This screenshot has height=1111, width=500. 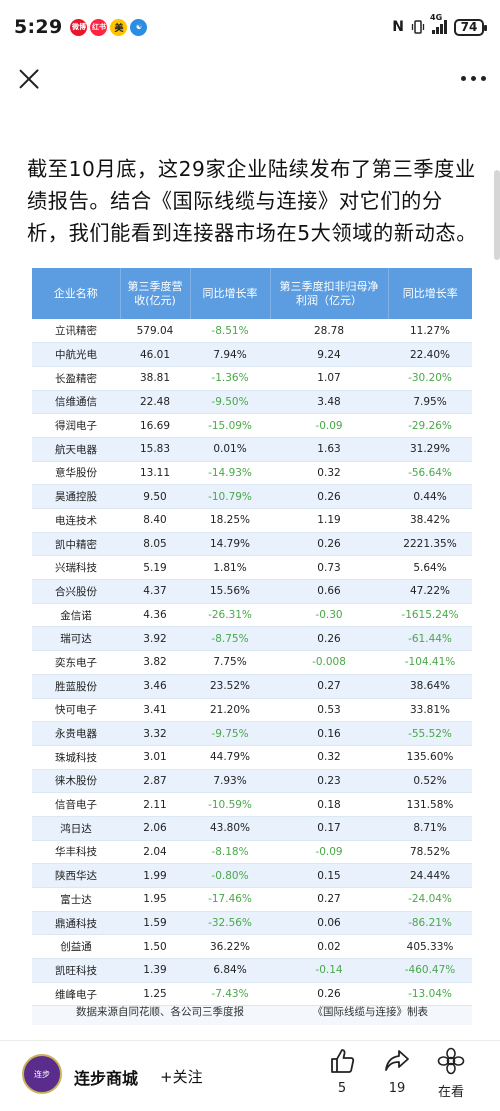 I want to click on cell-revenue-growth: -15.09%, so click(x=230, y=425).